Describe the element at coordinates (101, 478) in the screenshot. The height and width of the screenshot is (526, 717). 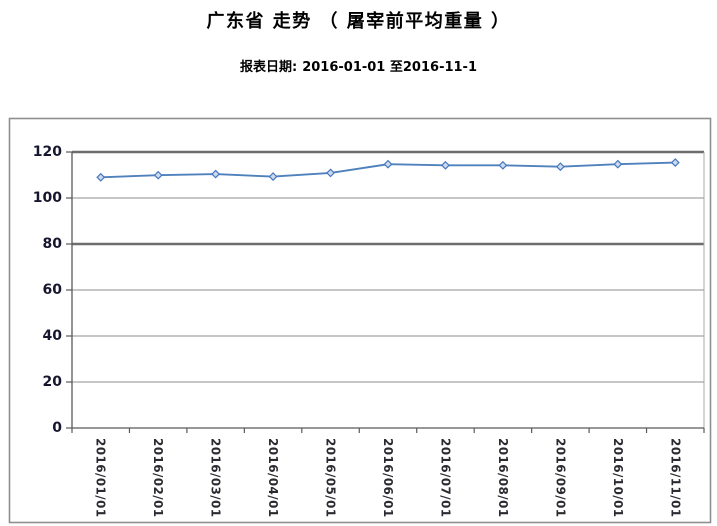
I see `x-axis-label: 2016/01/01` at that location.